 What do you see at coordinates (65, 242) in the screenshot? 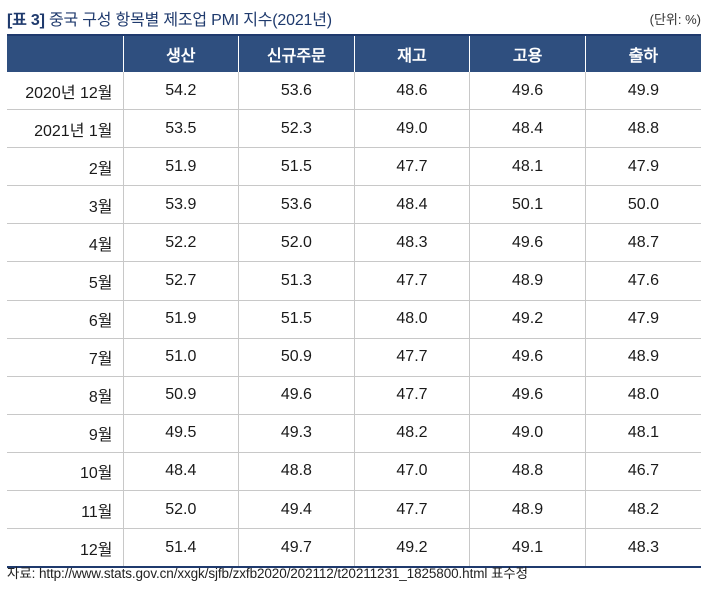
I see `row-label: 4월` at bounding box center [65, 242].